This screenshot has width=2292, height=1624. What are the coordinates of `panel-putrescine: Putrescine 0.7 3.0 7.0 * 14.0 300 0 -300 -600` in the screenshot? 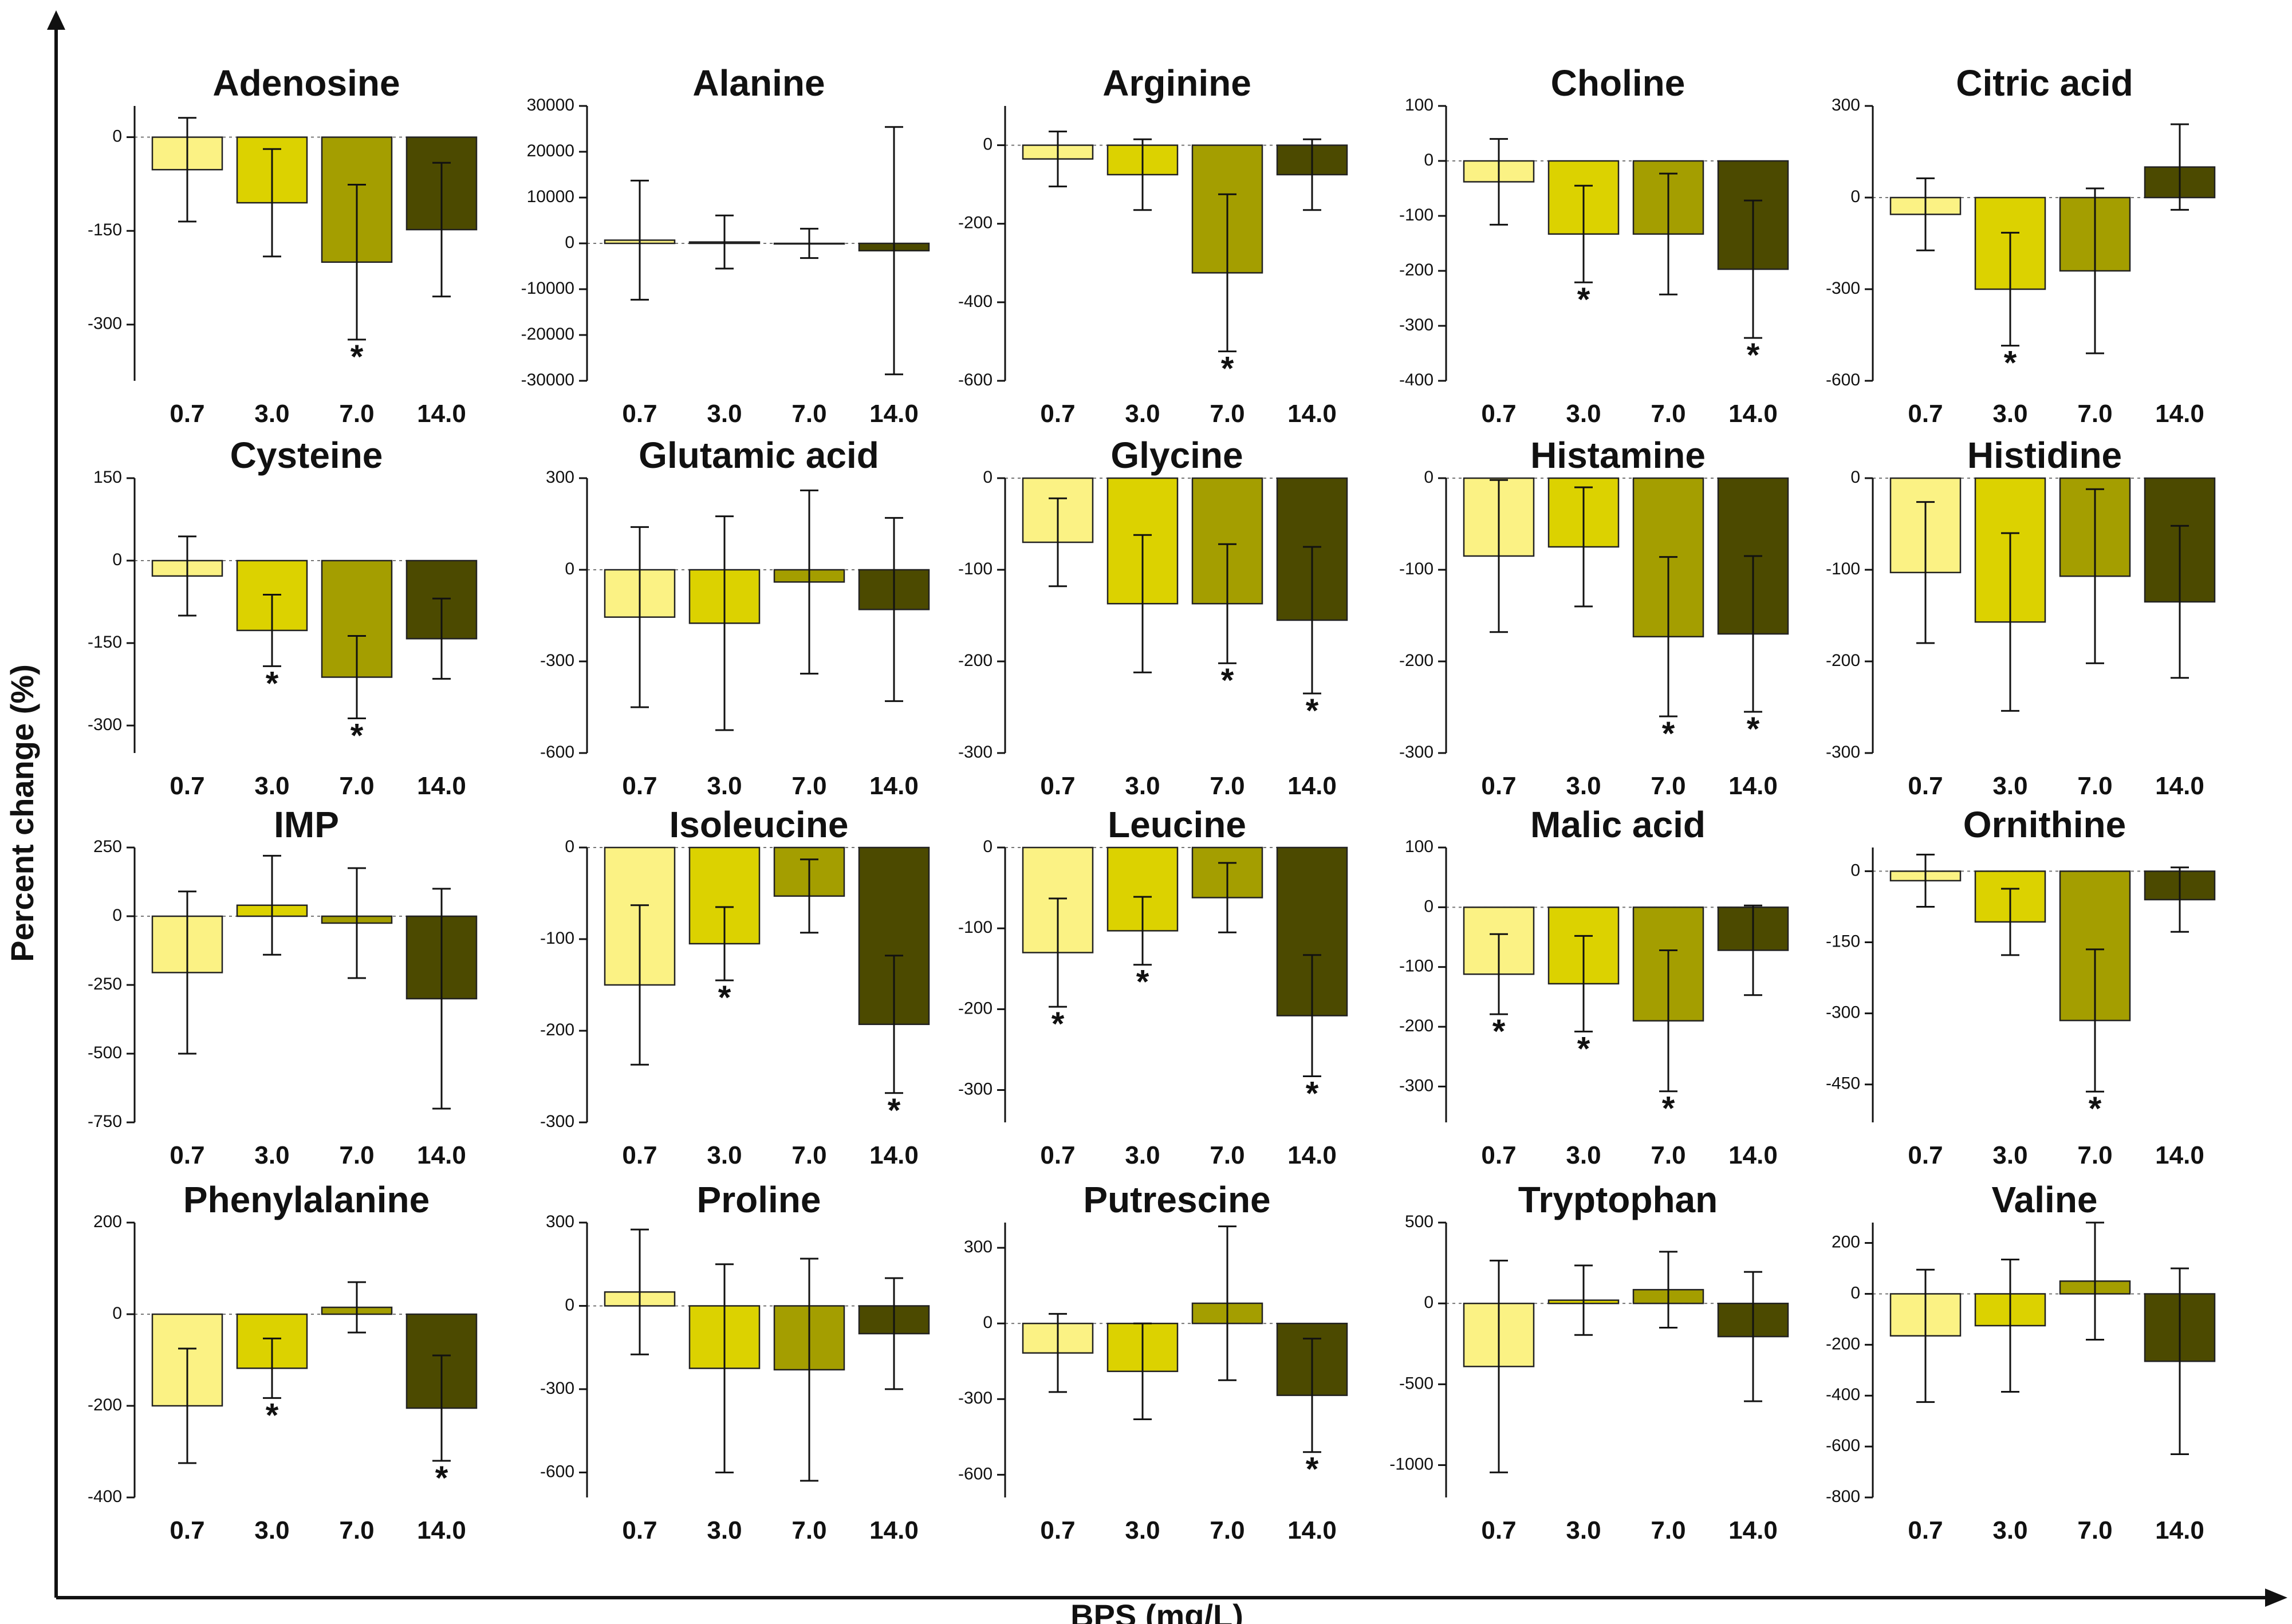 It's located at (1153, 1361).